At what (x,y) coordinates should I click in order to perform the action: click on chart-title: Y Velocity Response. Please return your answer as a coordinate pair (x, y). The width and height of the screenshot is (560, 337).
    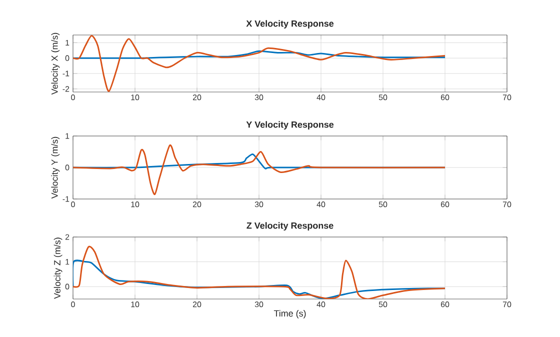
    Looking at the image, I should click on (290, 125).